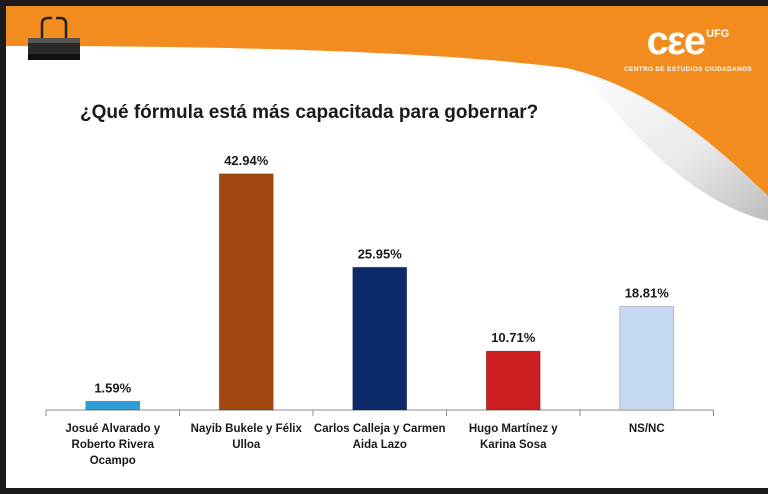 Image resolution: width=768 pixels, height=494 pixels. Describe the element at coordinates (112, 429) in the screenshot. I see `x-tick-label: Josué Alvarado y` at that location.